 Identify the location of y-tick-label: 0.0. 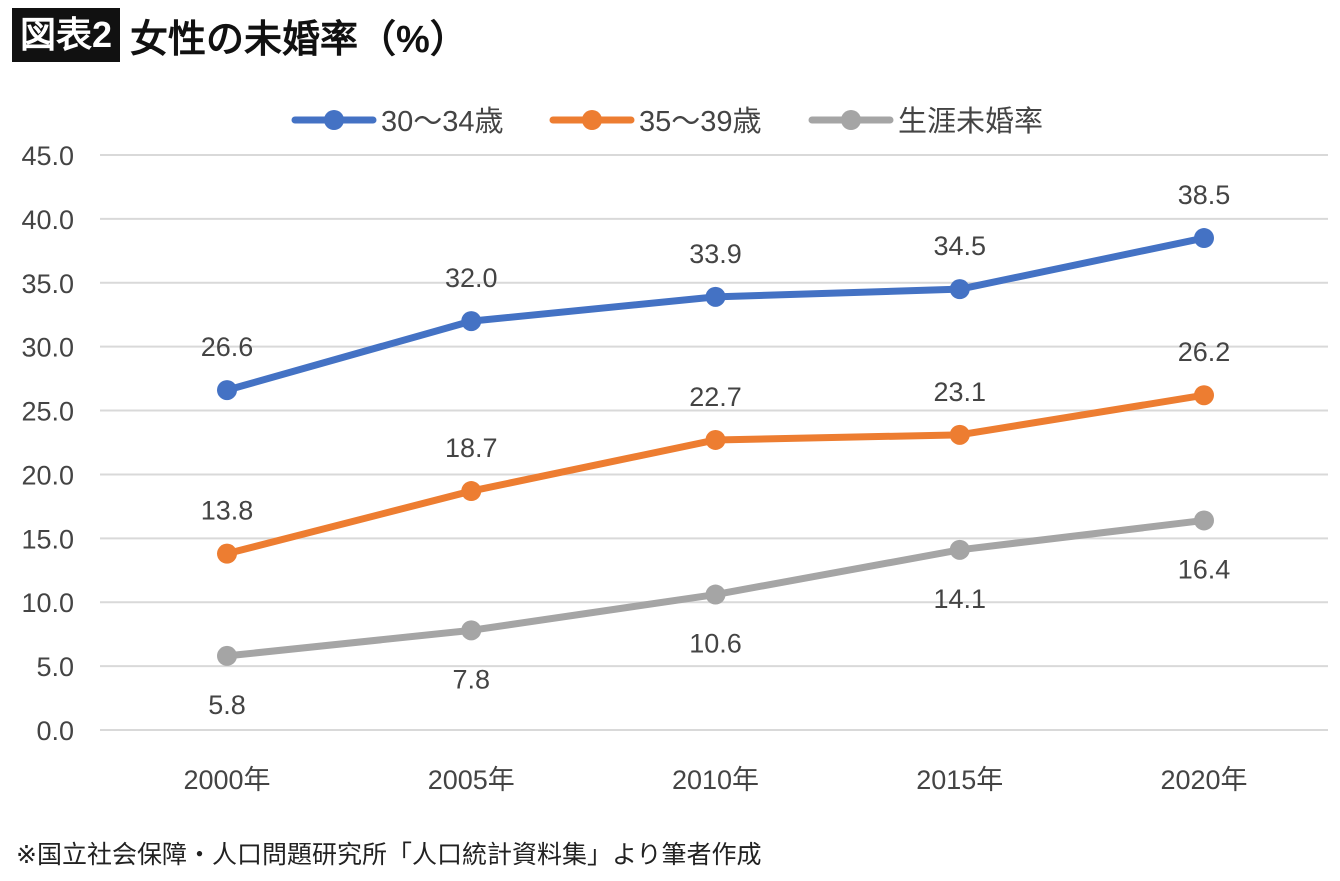
(55, 731).